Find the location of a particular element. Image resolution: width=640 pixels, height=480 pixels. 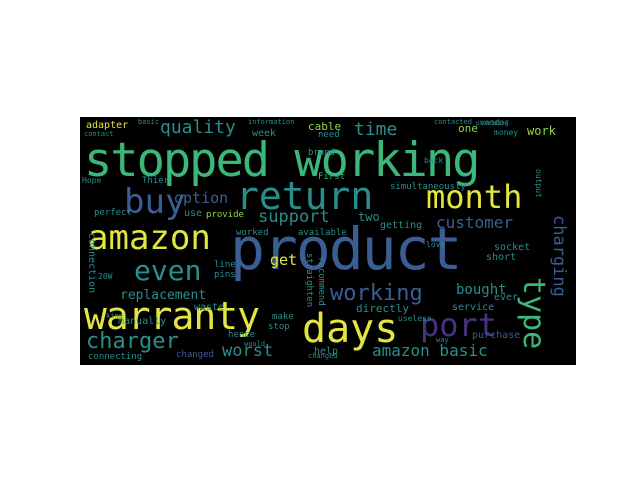

word-type: type is located at coordinates (533, 313).